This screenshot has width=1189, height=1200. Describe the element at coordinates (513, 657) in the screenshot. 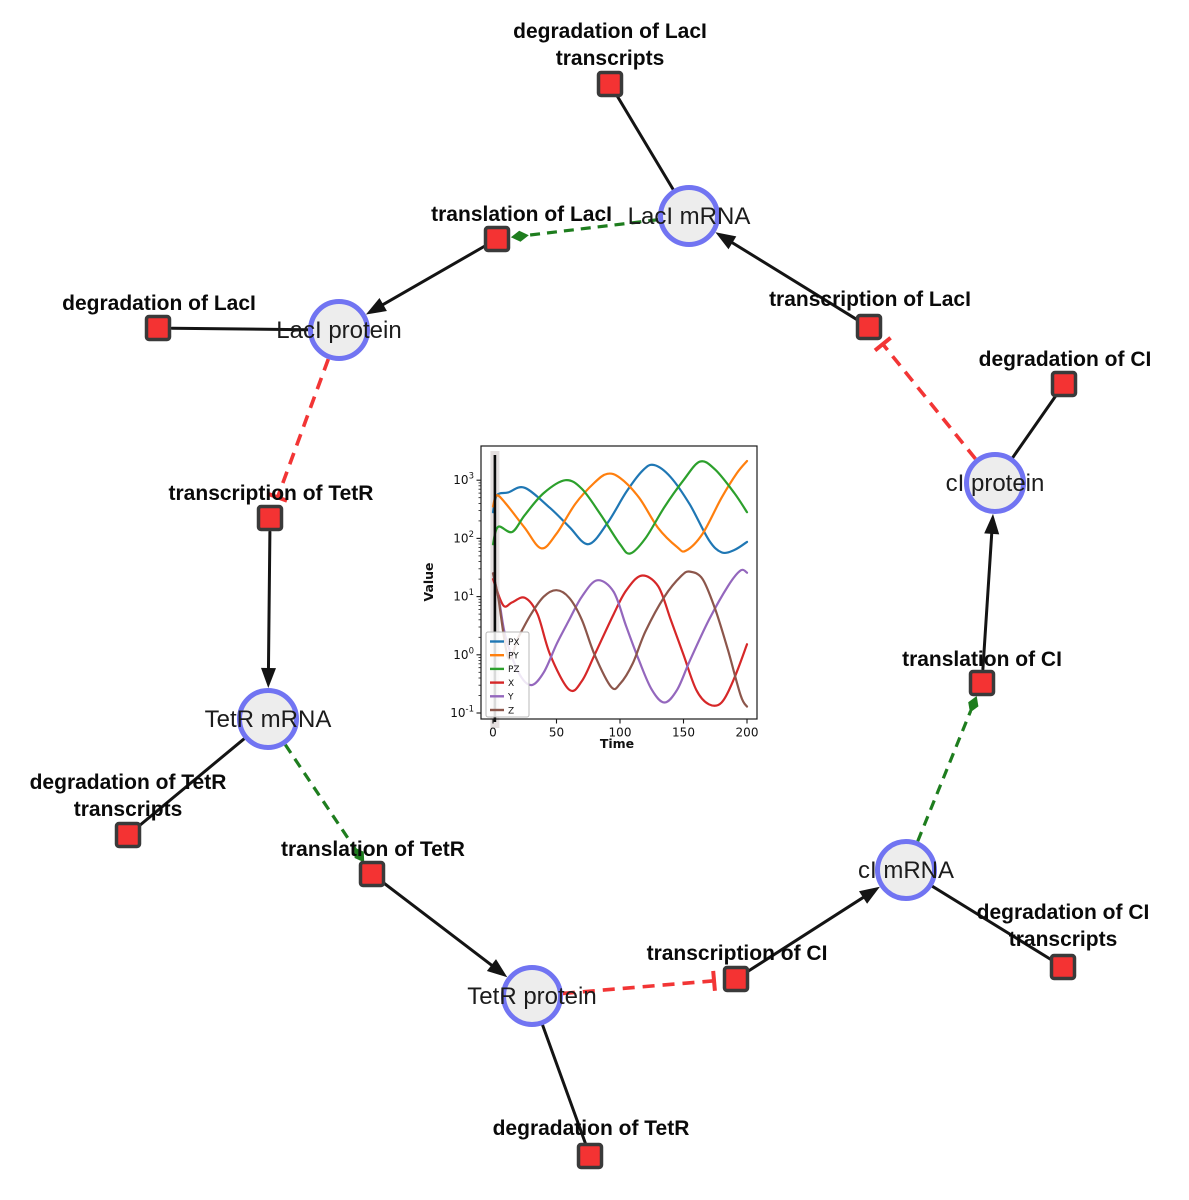

I see `legend-label-PY: PY` at that location.